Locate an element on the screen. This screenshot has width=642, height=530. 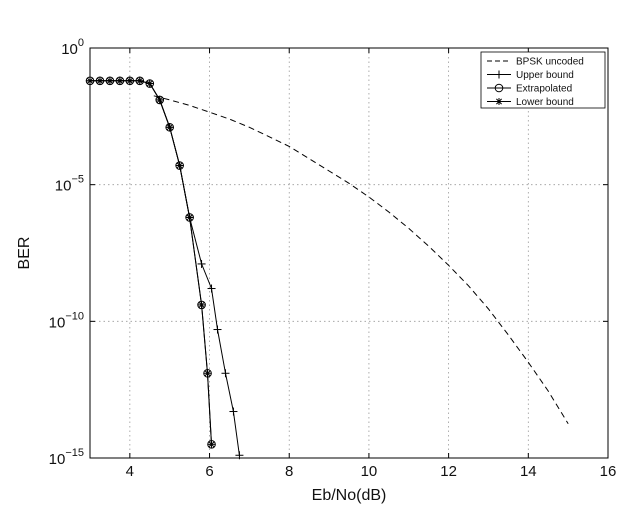
legend-entry-upper-bound: Upper bound is located at coordinates (530, 75).